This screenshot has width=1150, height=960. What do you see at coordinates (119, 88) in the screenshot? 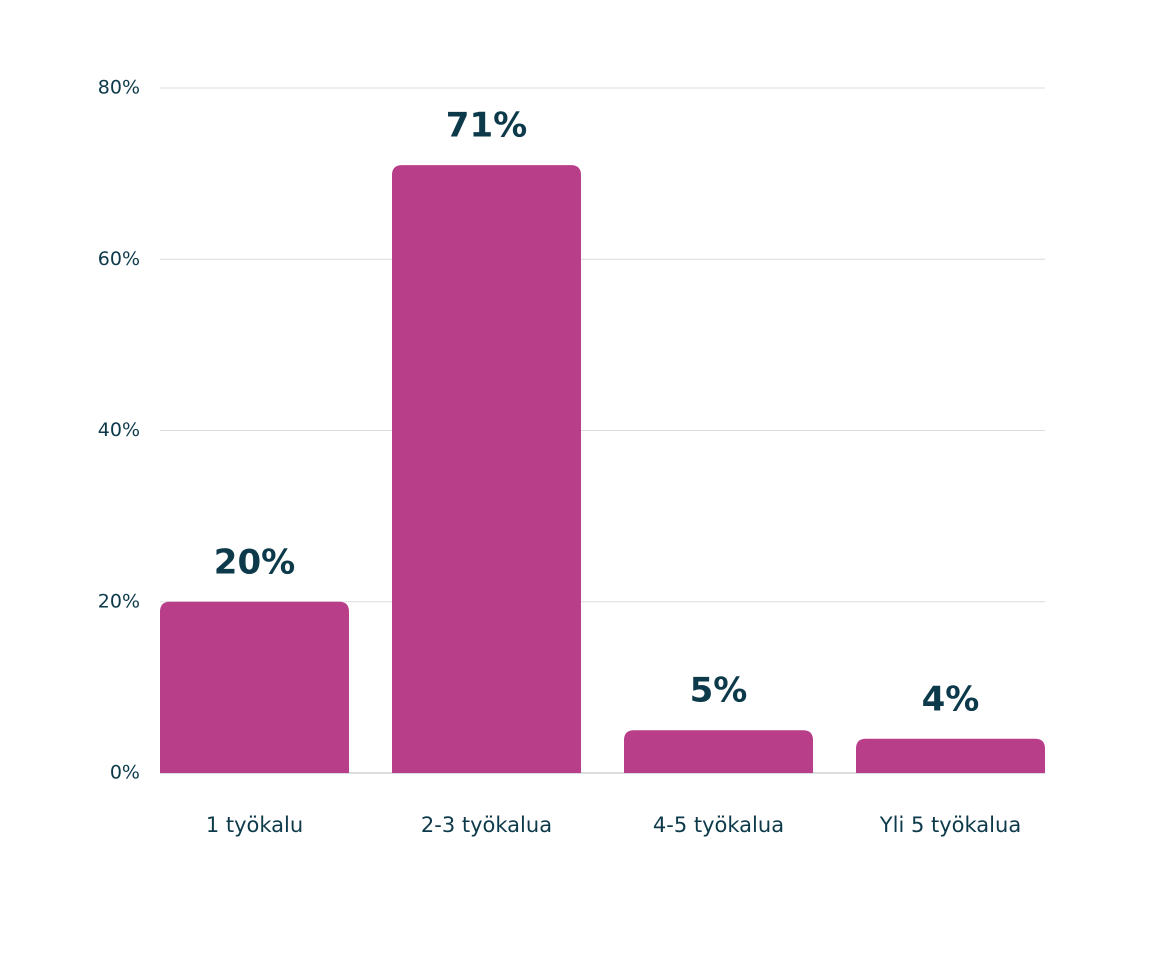
I see `y-tick-label: 80%` at bounding box center [119, 88].